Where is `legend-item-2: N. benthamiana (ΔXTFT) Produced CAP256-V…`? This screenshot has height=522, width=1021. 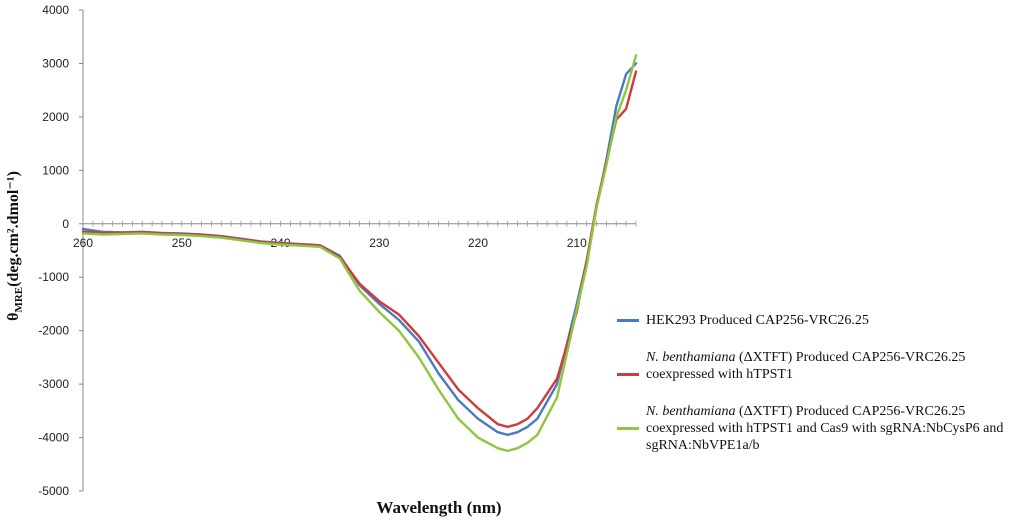
legend-item-2: N. benthamiana (ΔXTFT) Produced CAP256-V… is located at coordinates (817, 366).